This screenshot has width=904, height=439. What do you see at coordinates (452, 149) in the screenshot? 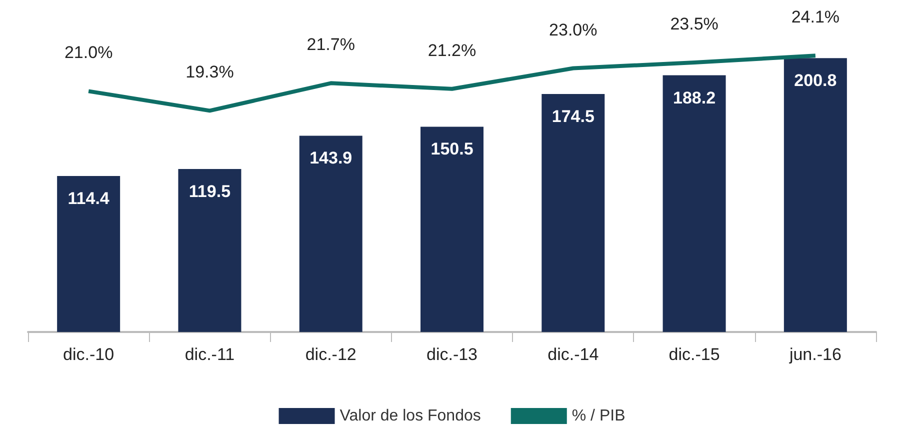
I see `data-label: 150.5` at bounding box center [452, 149].